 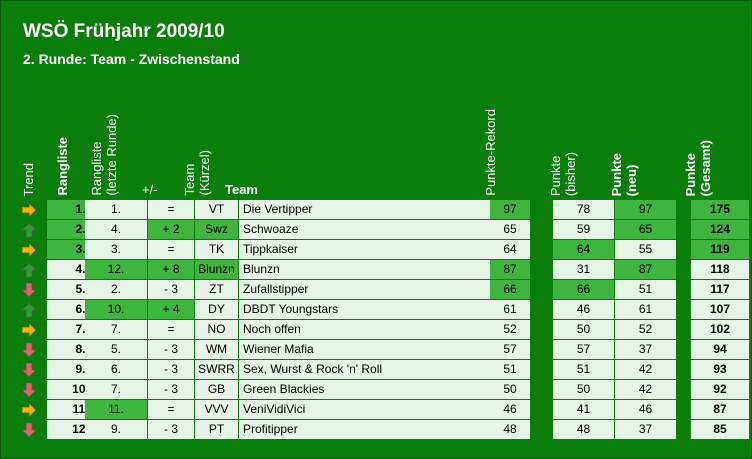 What do you see at coordinates (364, 289) in the screenshot?
I see `team-name-cell: Zufallstipper` at bounding box center [364, 289].